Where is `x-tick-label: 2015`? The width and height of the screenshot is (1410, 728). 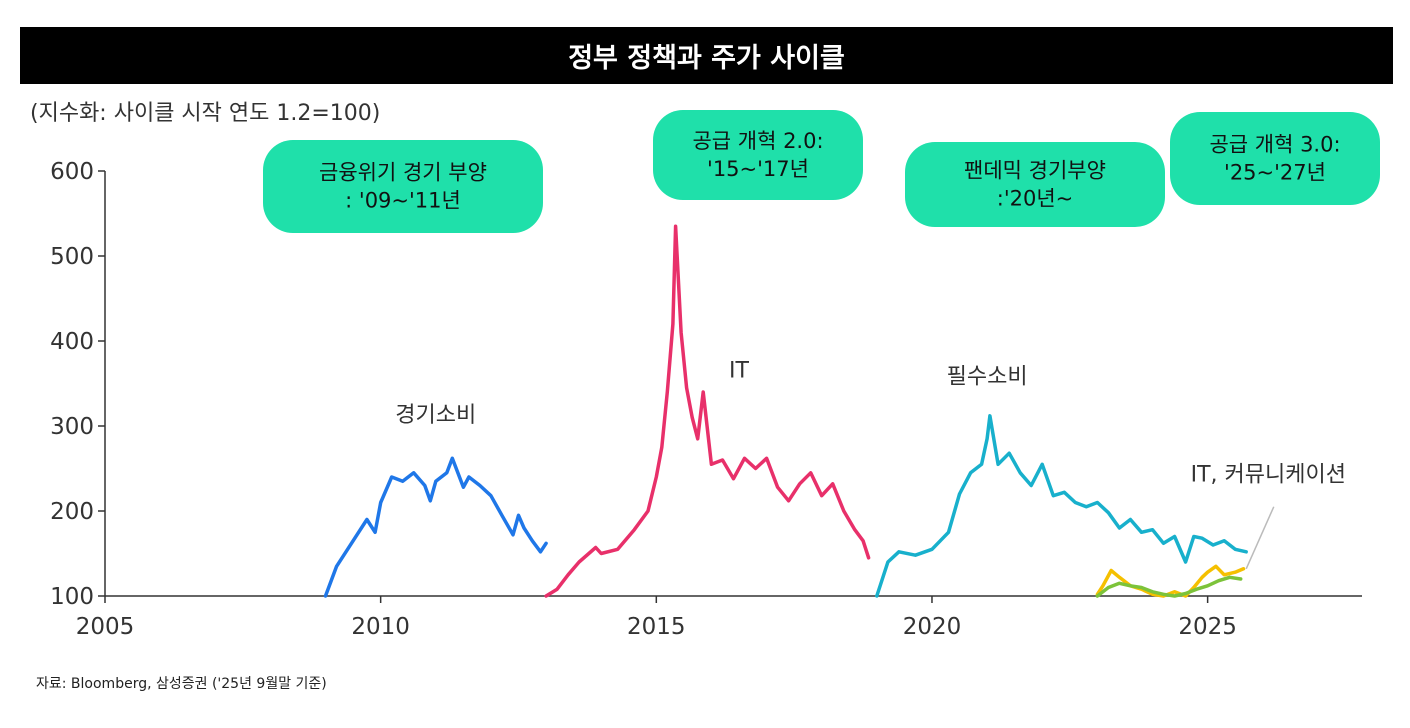
x-tick-label: 2015 is located at coordinates (656, 627).